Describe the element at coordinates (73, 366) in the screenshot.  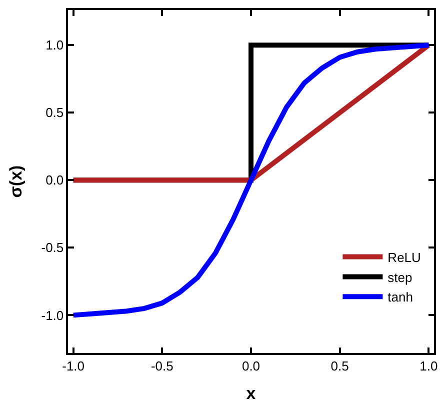
I see `x-tick-label: -1.0` at that location.